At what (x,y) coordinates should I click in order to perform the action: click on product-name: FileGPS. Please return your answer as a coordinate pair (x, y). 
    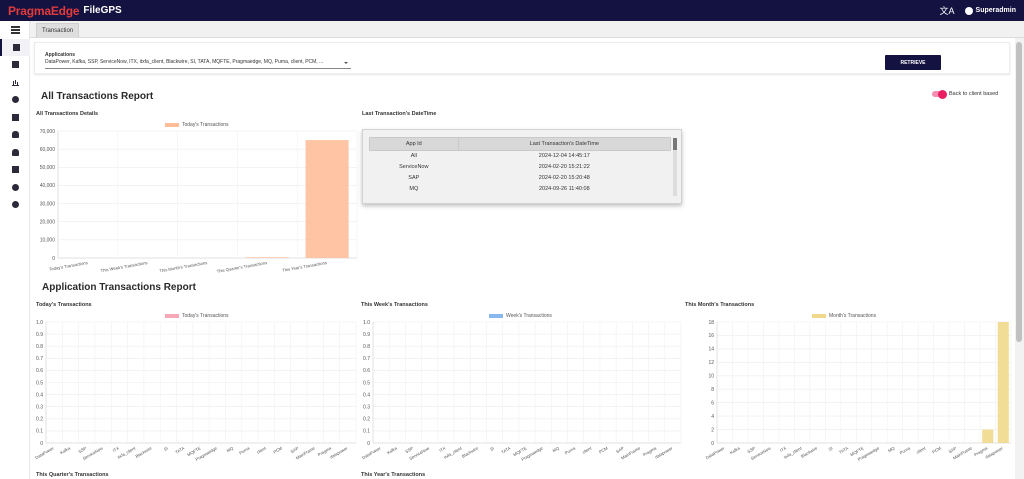
    Looking at the image, I should click on (102, 10).